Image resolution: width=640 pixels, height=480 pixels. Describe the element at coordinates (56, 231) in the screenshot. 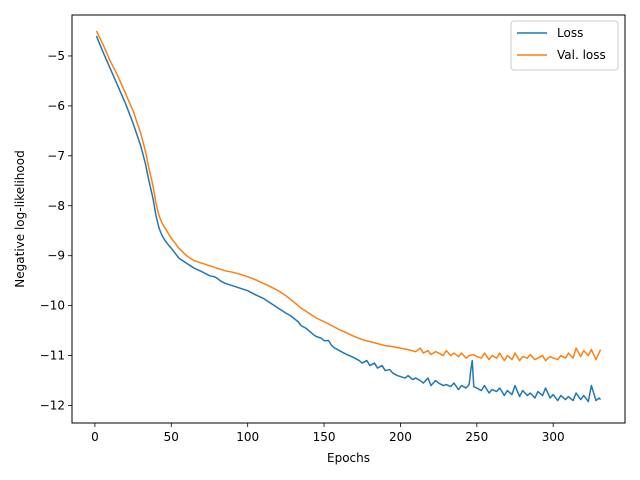

I see `y-axis-ticks: −12 −11 −10 −9 −8 −7 −6 −5` at that location.